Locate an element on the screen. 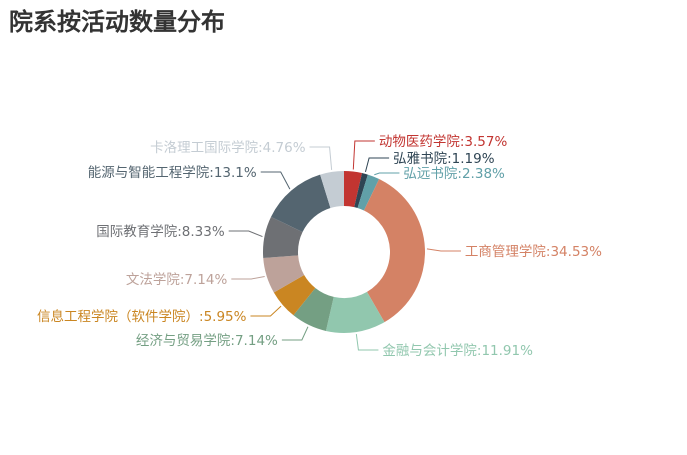 Image resolution: width=687 pixels, height=455 pixels. slice-label: 文法学院:7.14% is located at coordinates (177, 280).